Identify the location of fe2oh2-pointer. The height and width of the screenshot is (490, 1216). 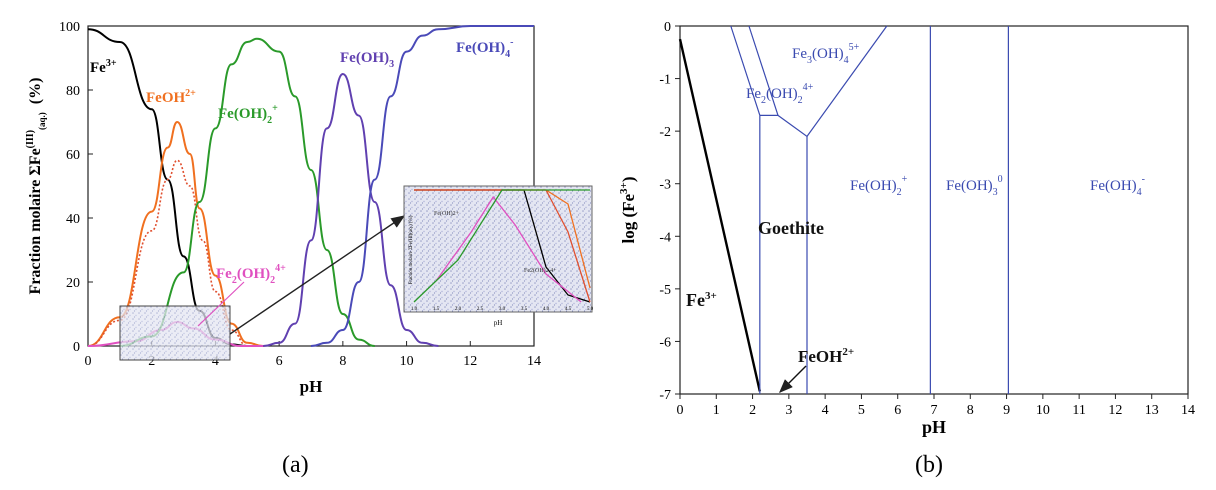
(221, 304).